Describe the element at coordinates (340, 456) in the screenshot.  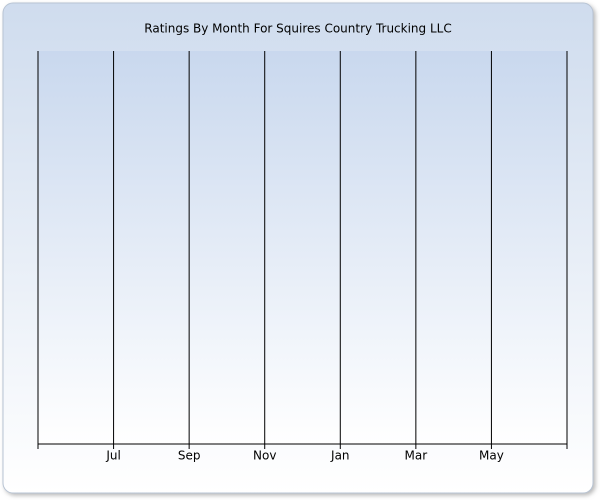
I see `x-tick-label: Jan` at that location.